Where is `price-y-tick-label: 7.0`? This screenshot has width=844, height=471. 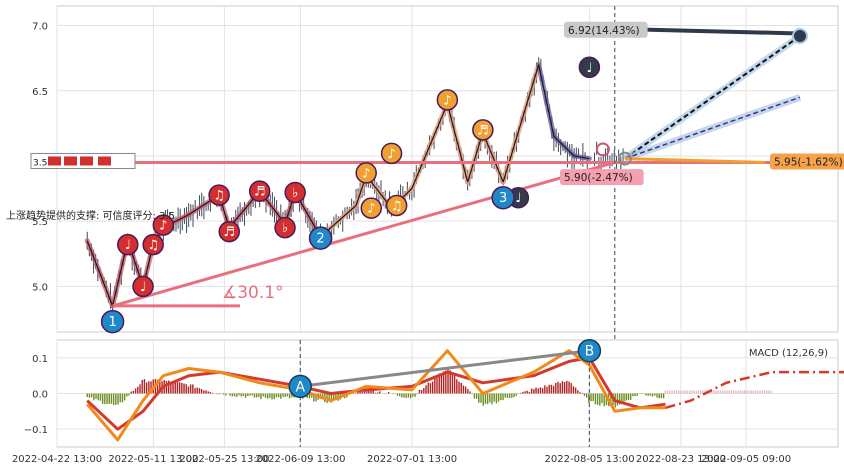 price-y-tick-label: 7.0 is located at coordinates (40, 27).